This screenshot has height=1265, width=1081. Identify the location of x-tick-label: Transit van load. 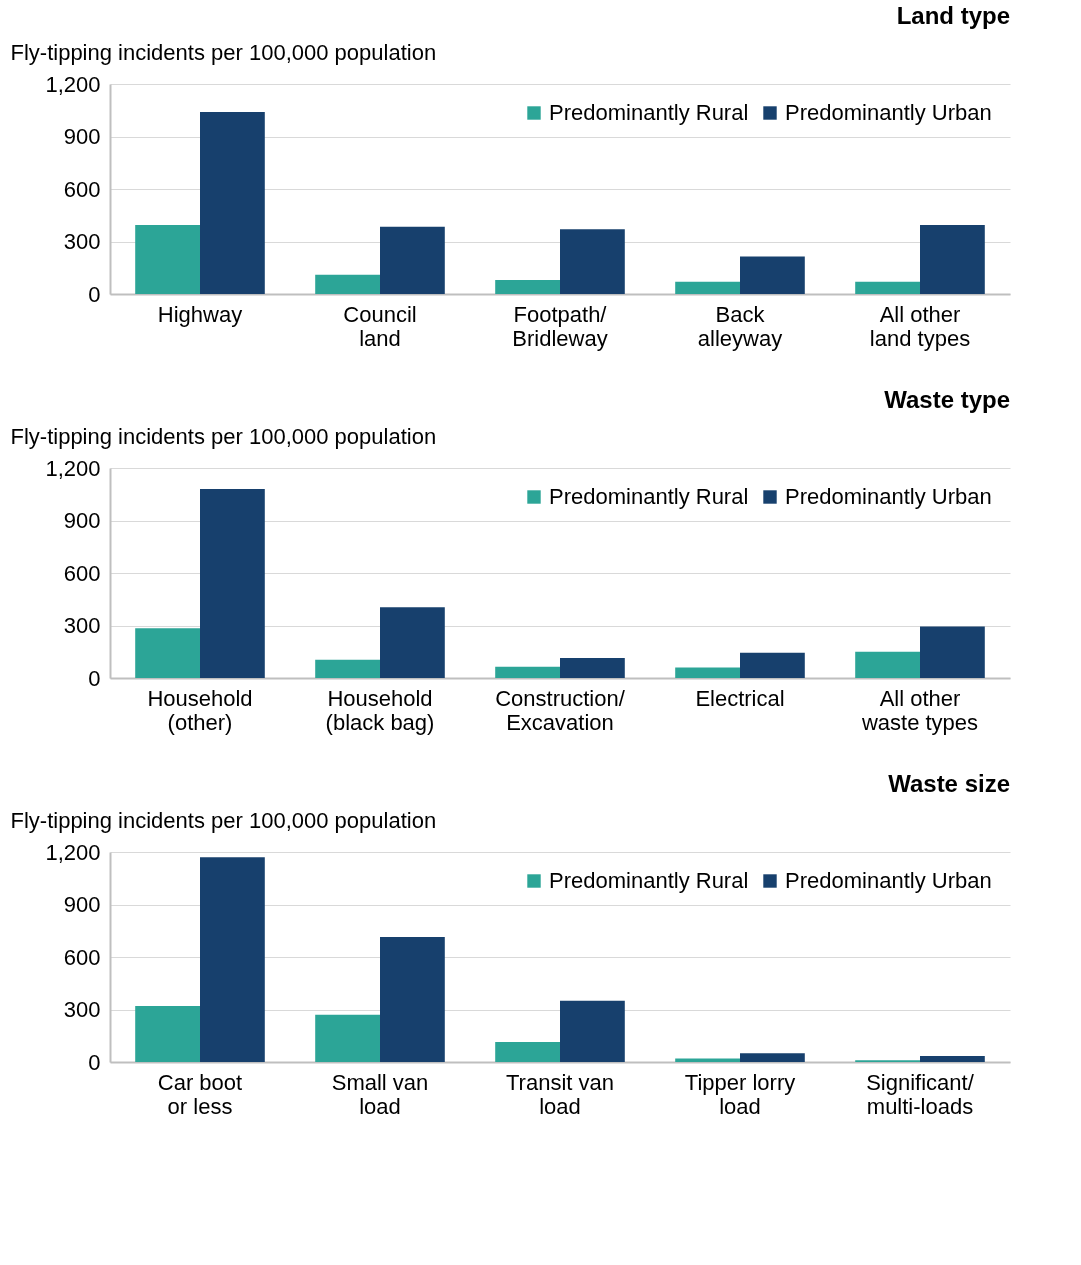
(560, 1094).